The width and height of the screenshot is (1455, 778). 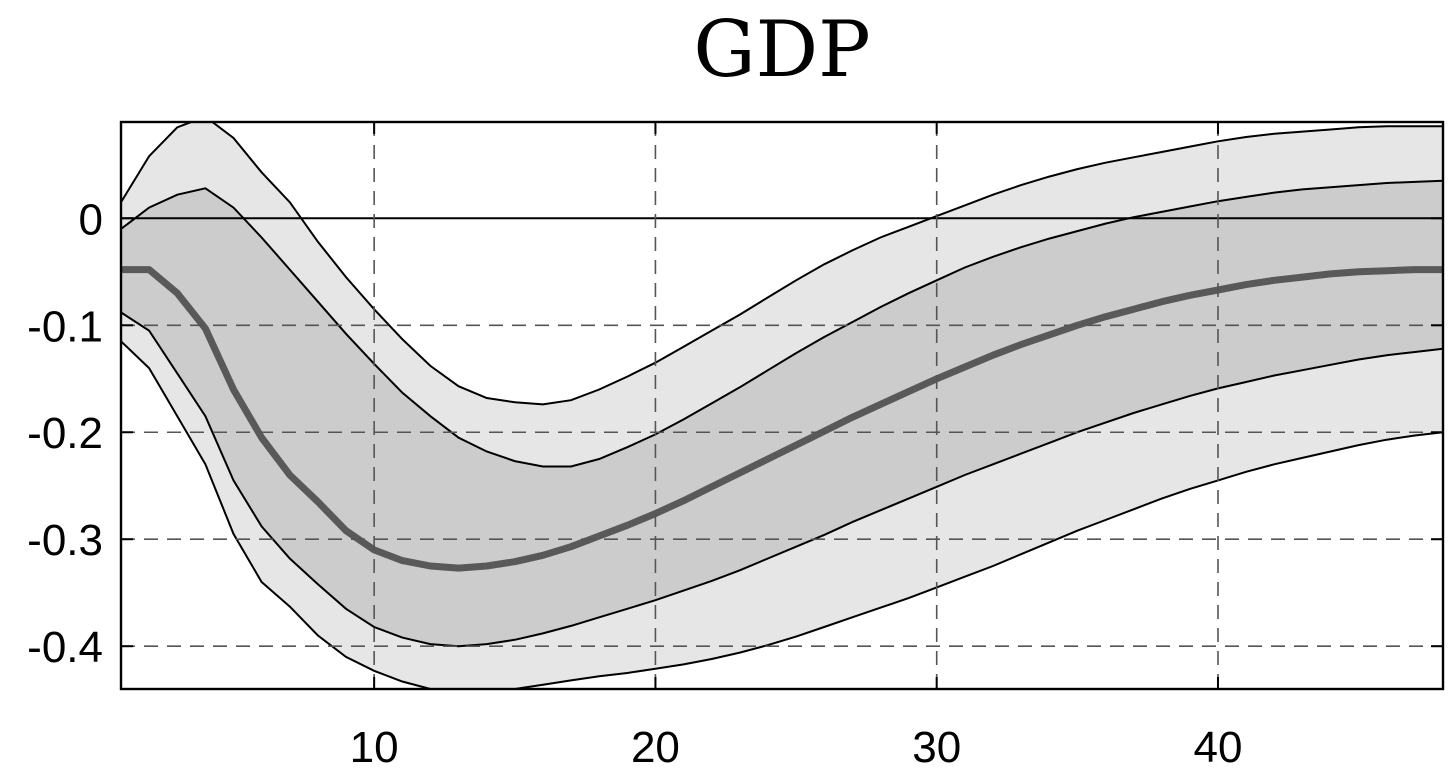 What do you see at coordinates (65, 647) in the screenshot?
I see `y-tick-label: -0.4` at bounding box center [65, 647].